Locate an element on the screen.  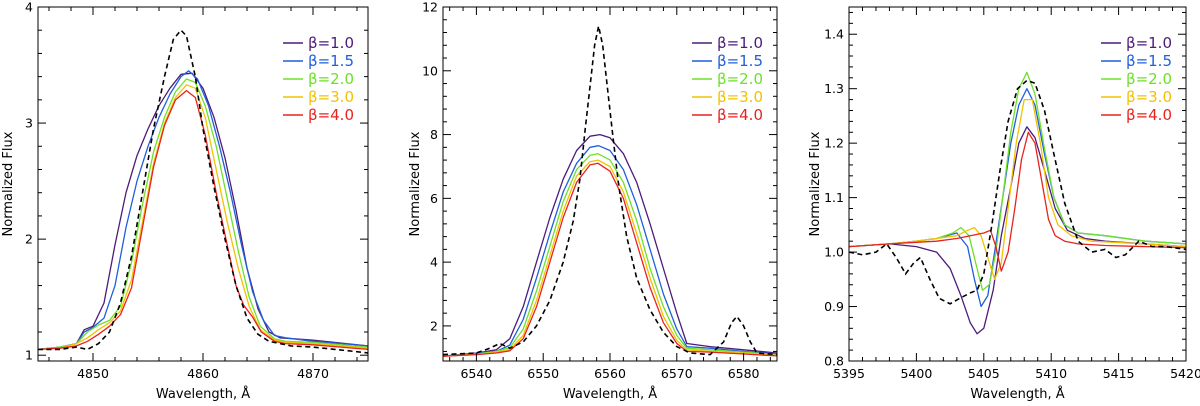
x-tick-label: 6550 is located at coordinates (543, 373).